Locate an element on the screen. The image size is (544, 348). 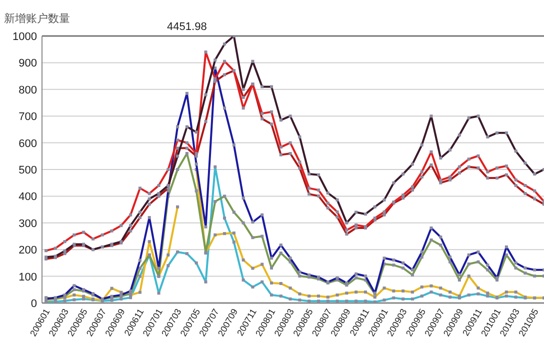
y-tick-label: 800 is located at coordinates (27, 90).